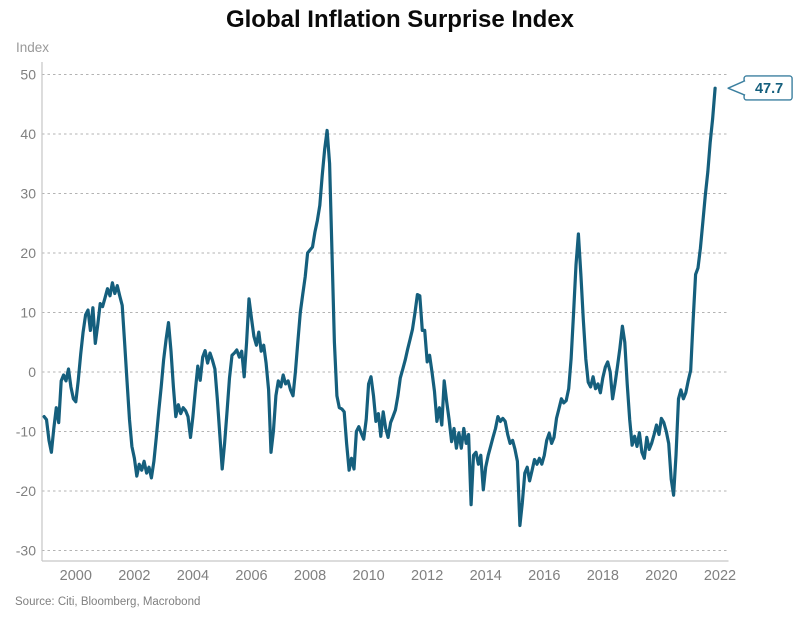 This screenshot has height=624, width=800. Describe the element at coordinates (26, 551) in the screenshot. I see `y-tick-label: -30` at that location.